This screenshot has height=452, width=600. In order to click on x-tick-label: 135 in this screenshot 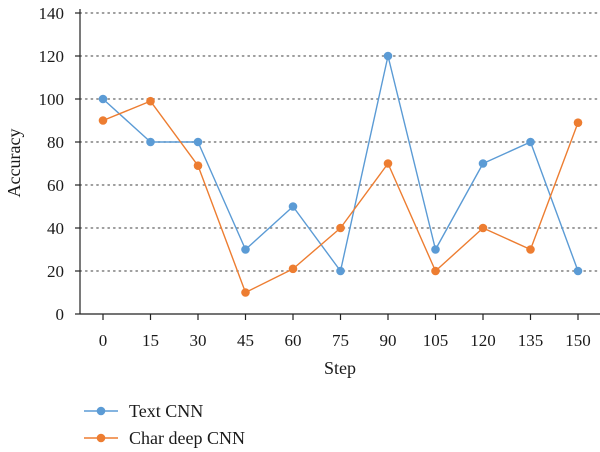, I will do `click(531, 340)`.